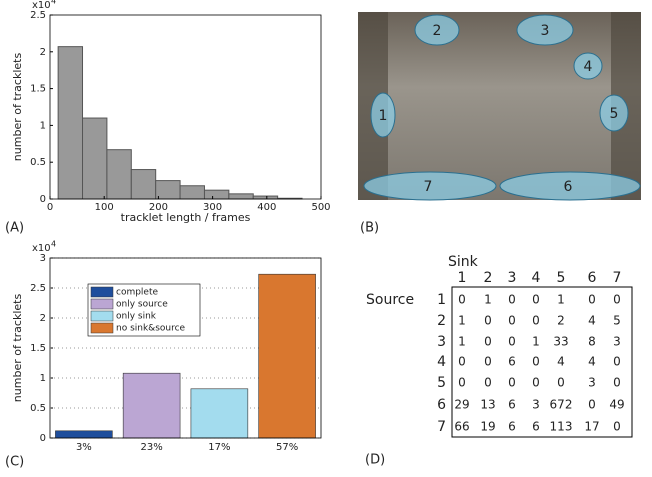 This screenshot has height=477, width=652. Describe the element at coordinates (43, 125) in the screenshot. I see `y-tick-label: 1` at that location.